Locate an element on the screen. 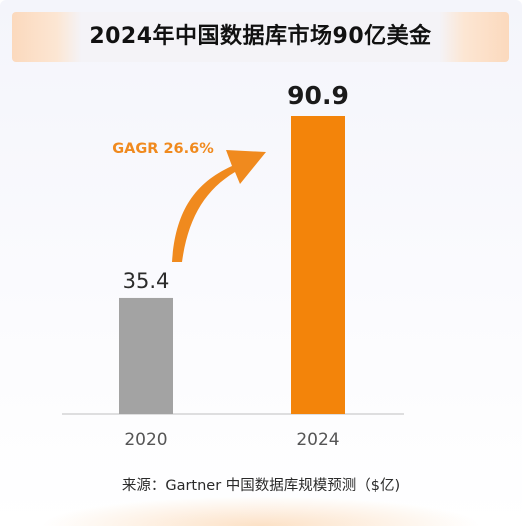  x-tick-label-2024: 2024 is located at coordinates (317, 440).